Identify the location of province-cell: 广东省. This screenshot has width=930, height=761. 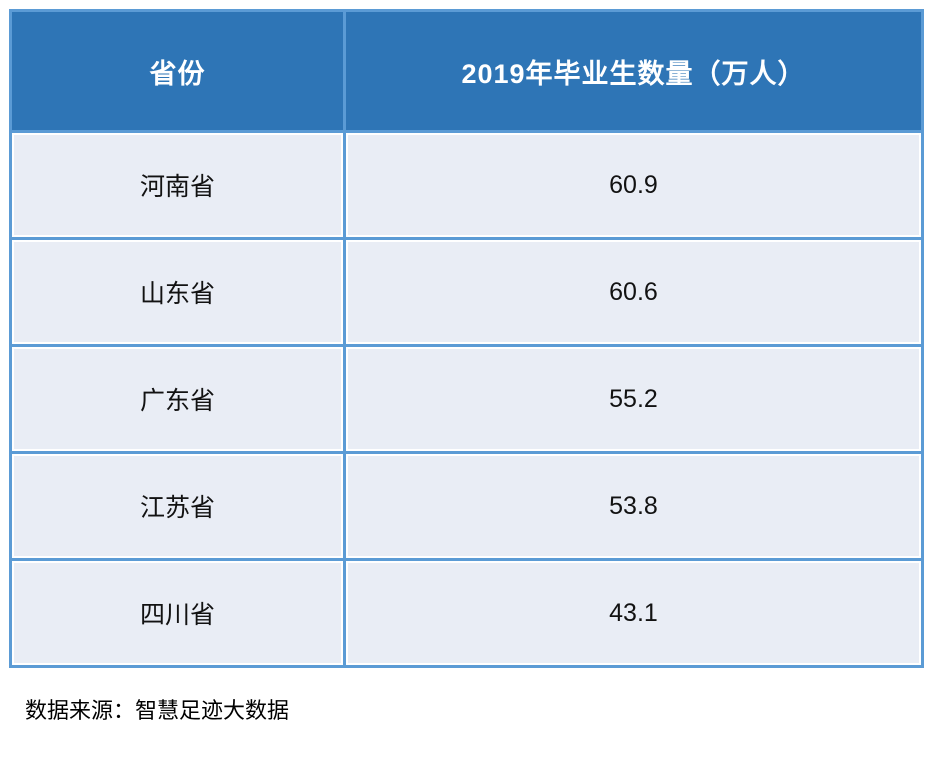
(177, 399).